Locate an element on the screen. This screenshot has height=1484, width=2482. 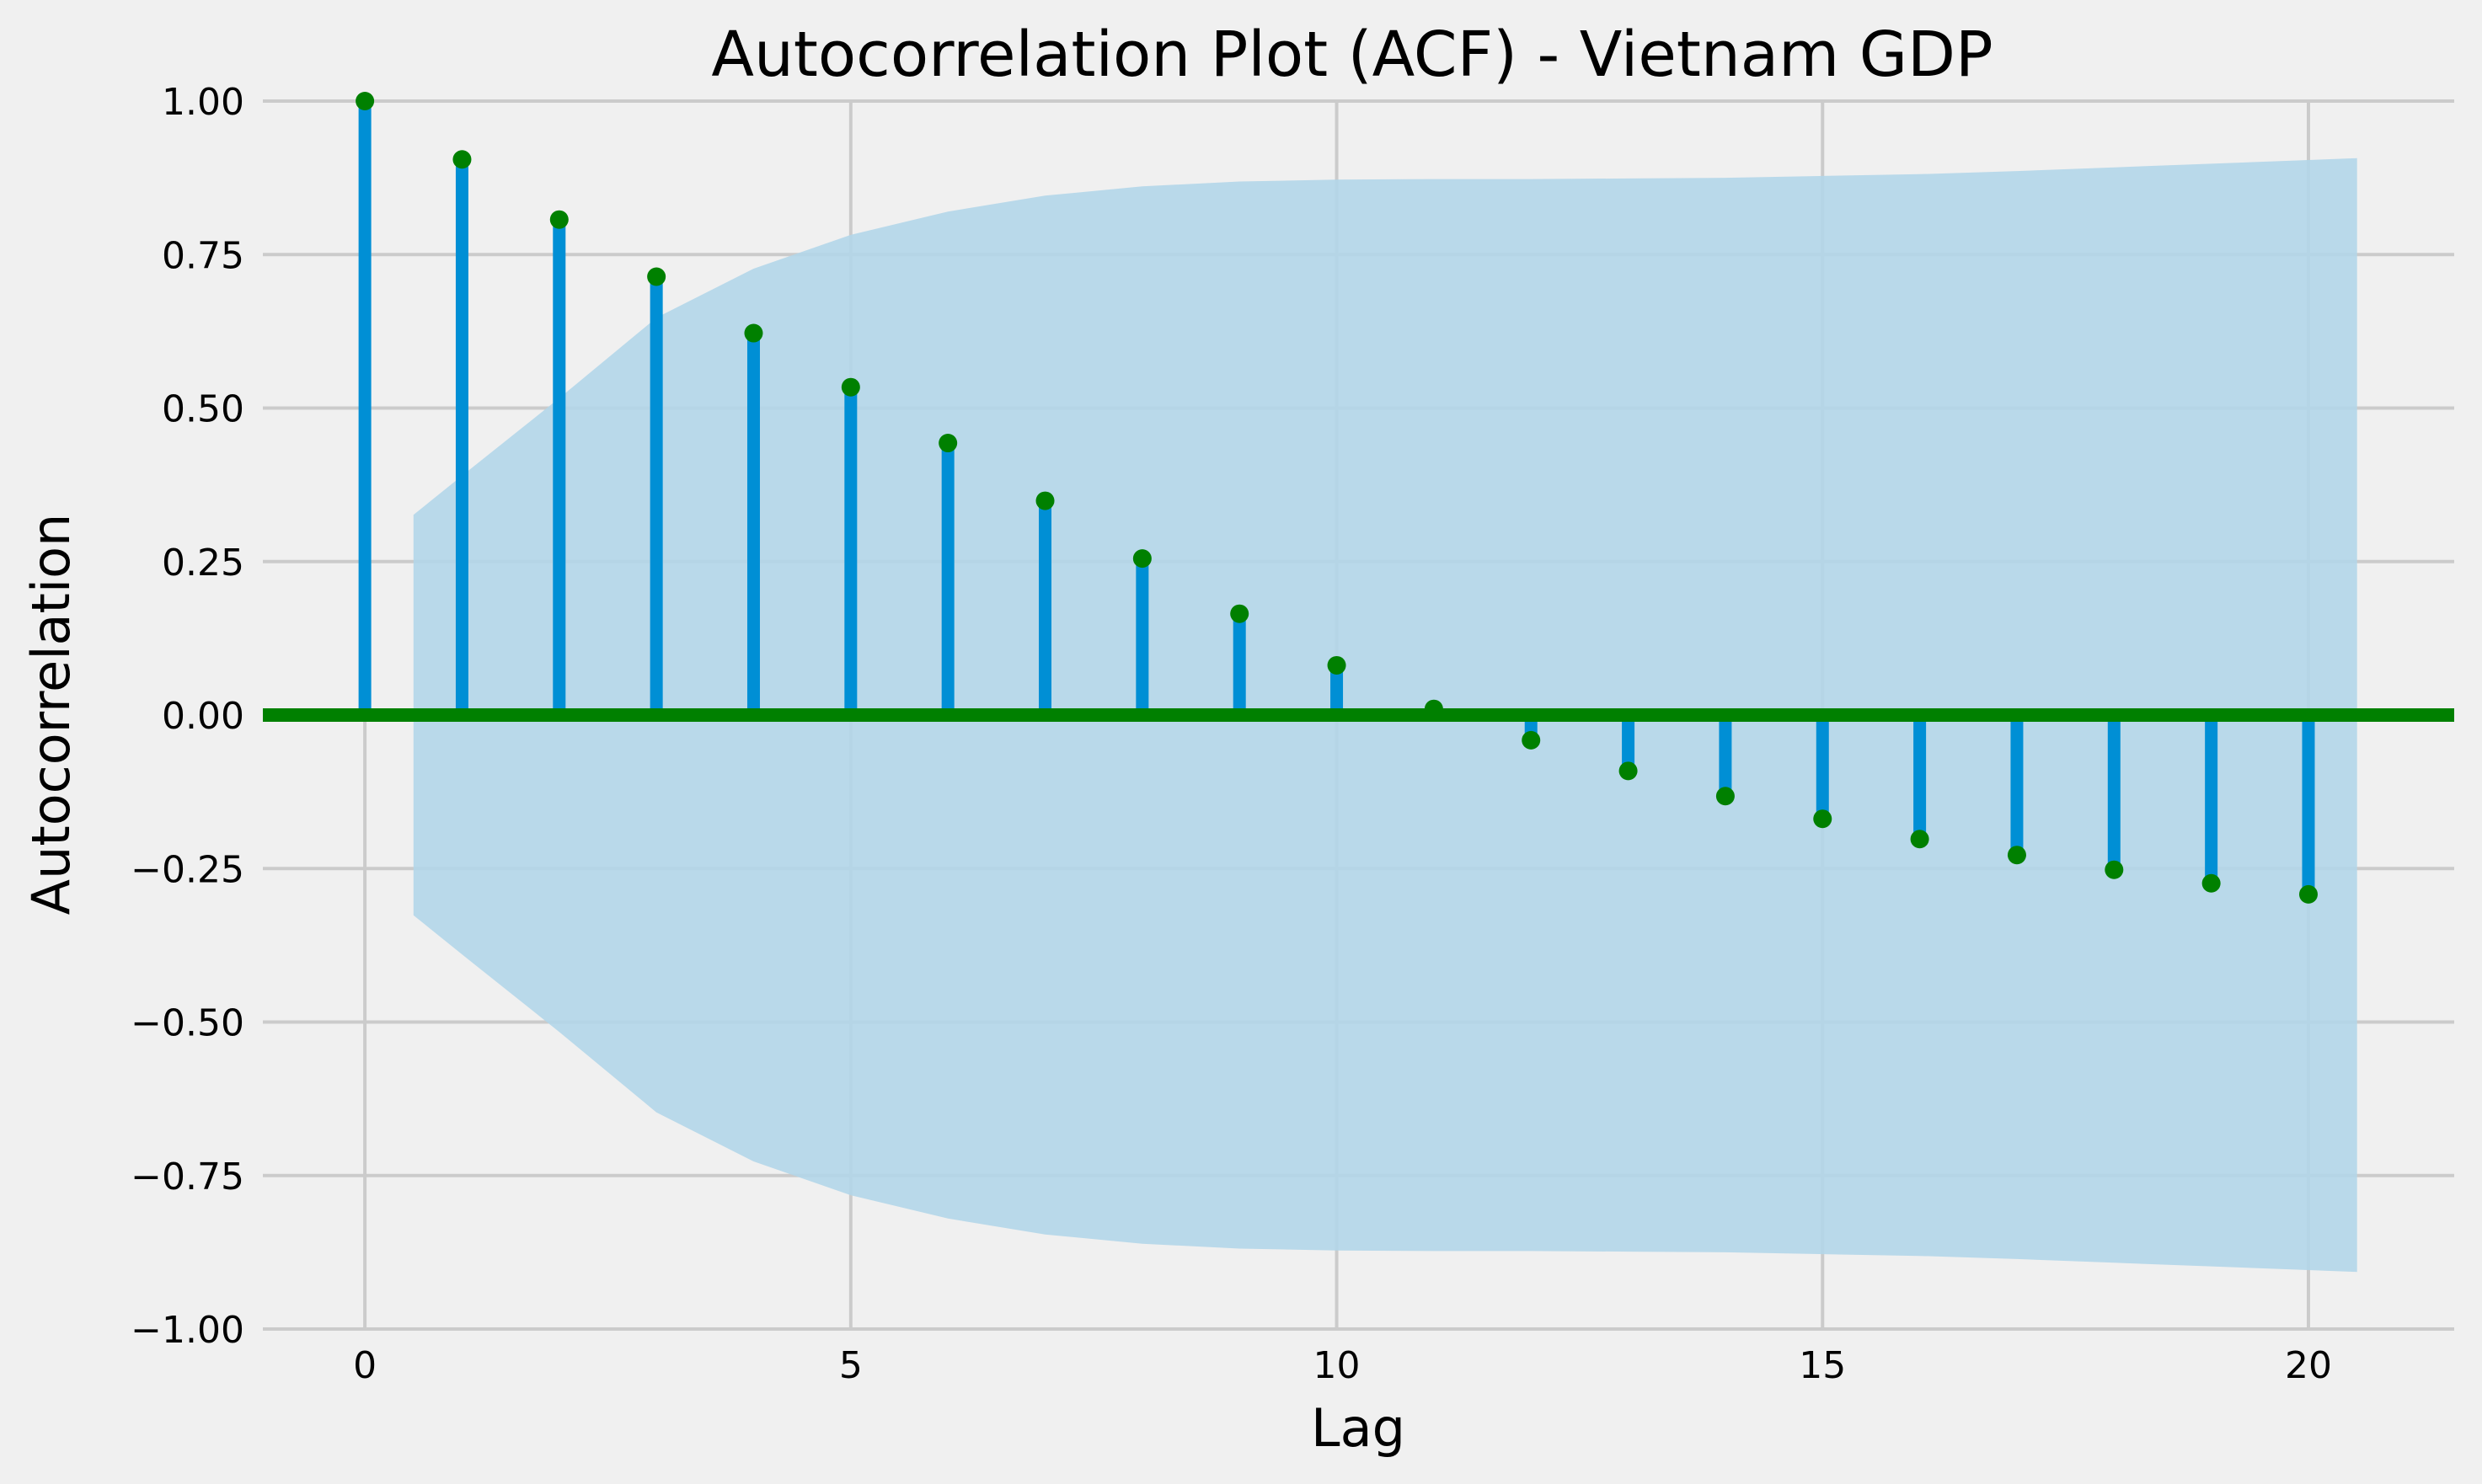
x-tick-label-4: 20 is located at coordinates (2308, 1366).